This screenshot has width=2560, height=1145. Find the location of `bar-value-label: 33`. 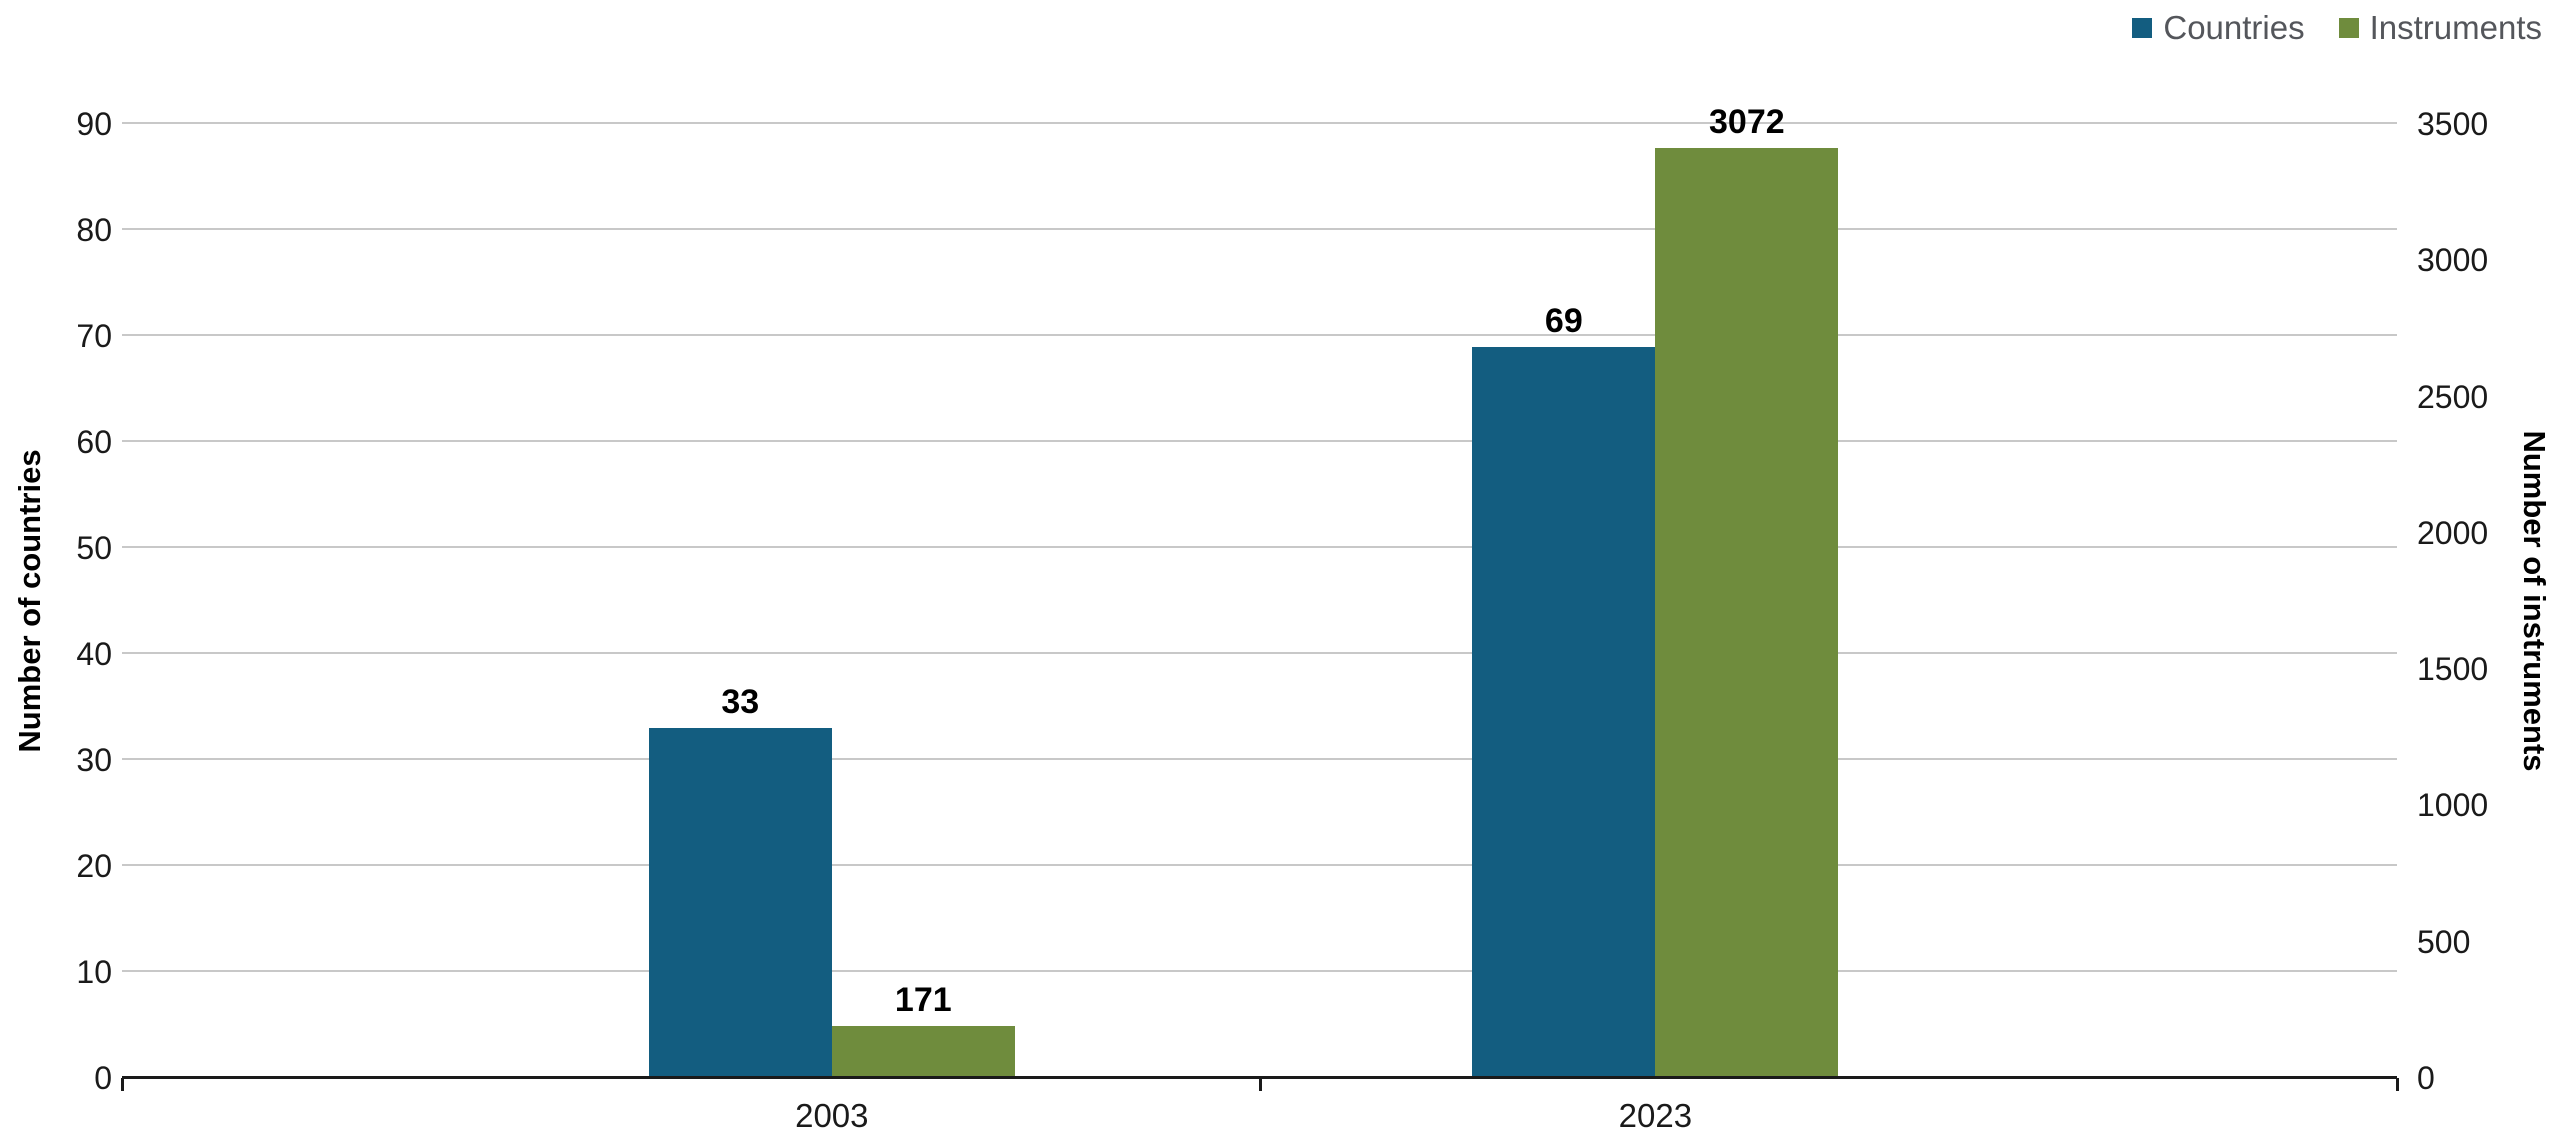

bar-value-label: 33 is located at coordinates (740, 702).